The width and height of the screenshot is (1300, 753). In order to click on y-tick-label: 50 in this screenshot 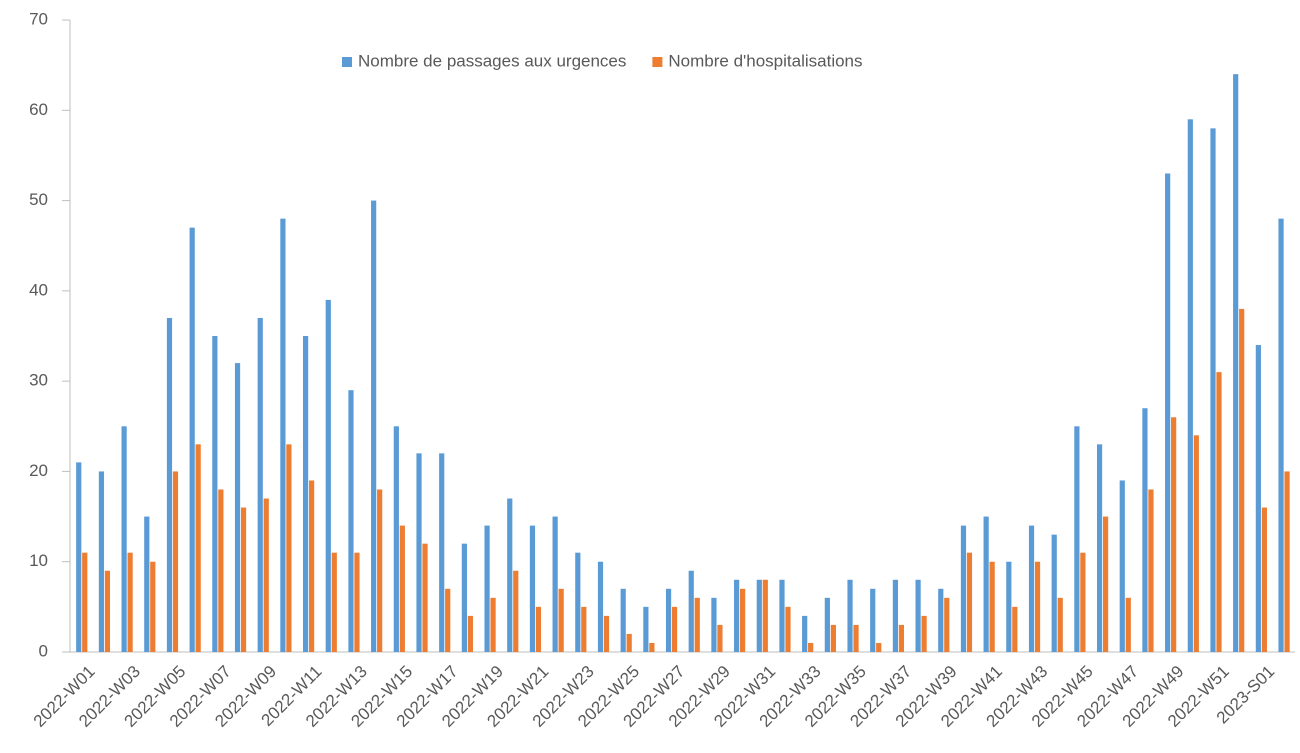, I will do `click(38, 199)`.